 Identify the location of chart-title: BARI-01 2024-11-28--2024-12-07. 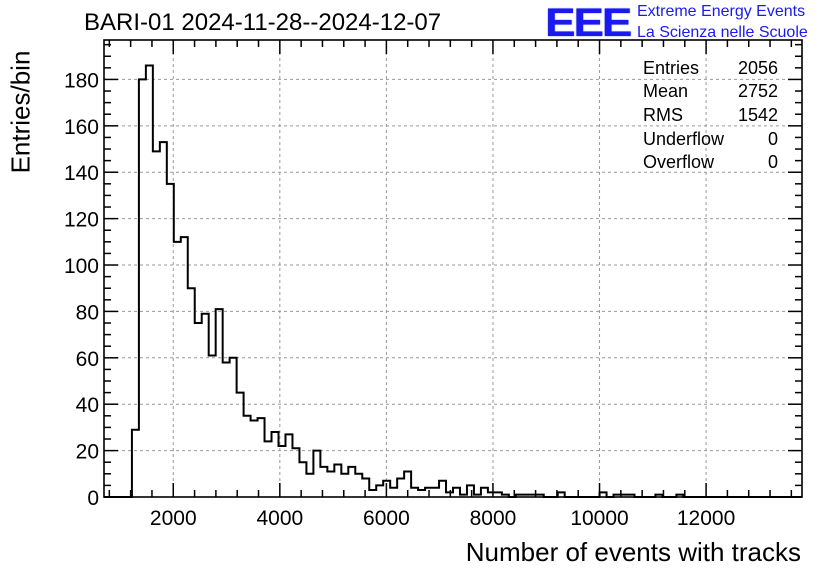
(263, 22).